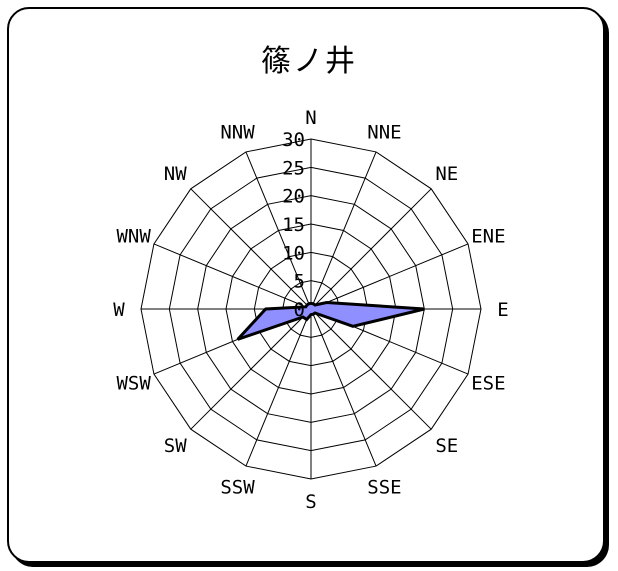 This screenshot has height=571, width=618. Describe the element at coordinates (502, 310) in the screenshot. I see `direction-label-E: E` at that location.